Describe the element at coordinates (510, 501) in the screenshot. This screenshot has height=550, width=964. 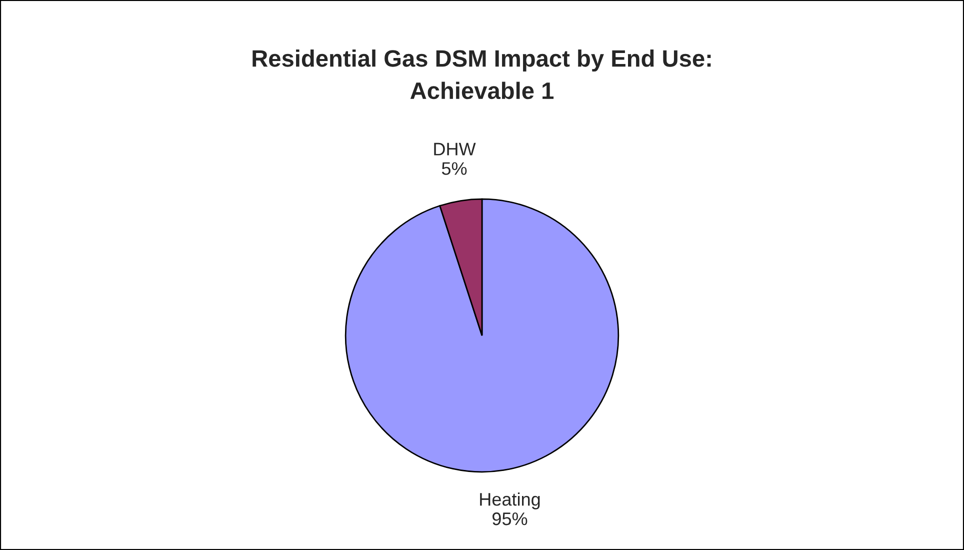
I see `slice-label: Heating` at that location.